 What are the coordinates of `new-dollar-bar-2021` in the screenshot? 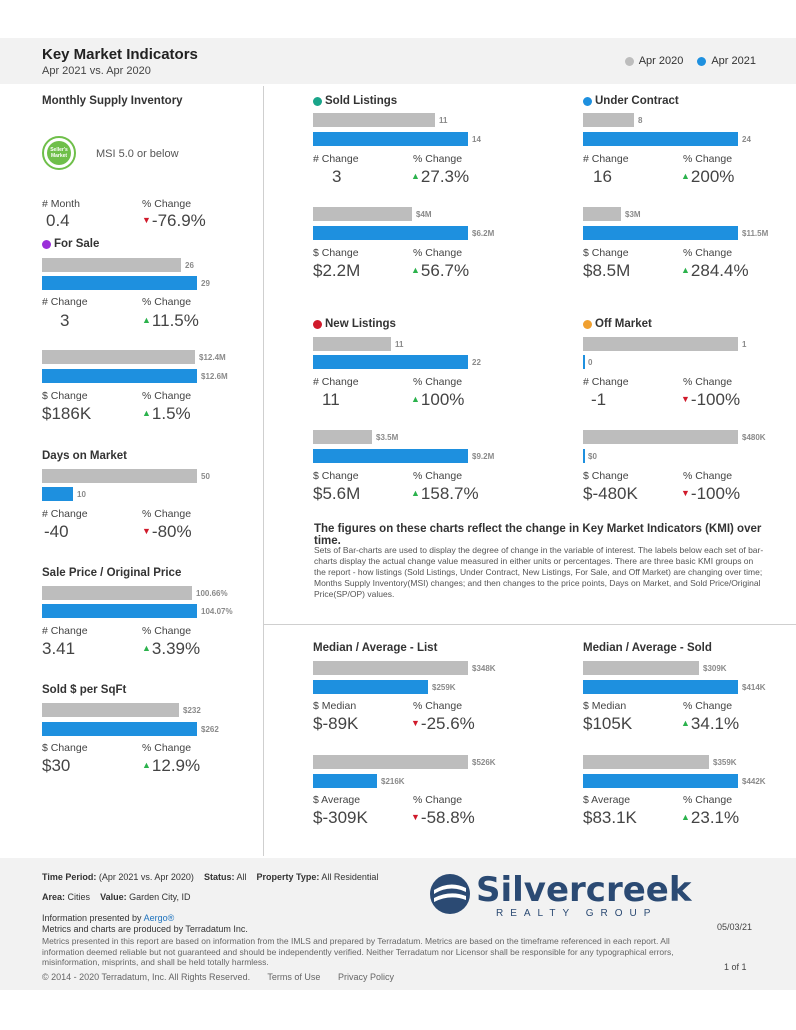 It's located at (390, 456).